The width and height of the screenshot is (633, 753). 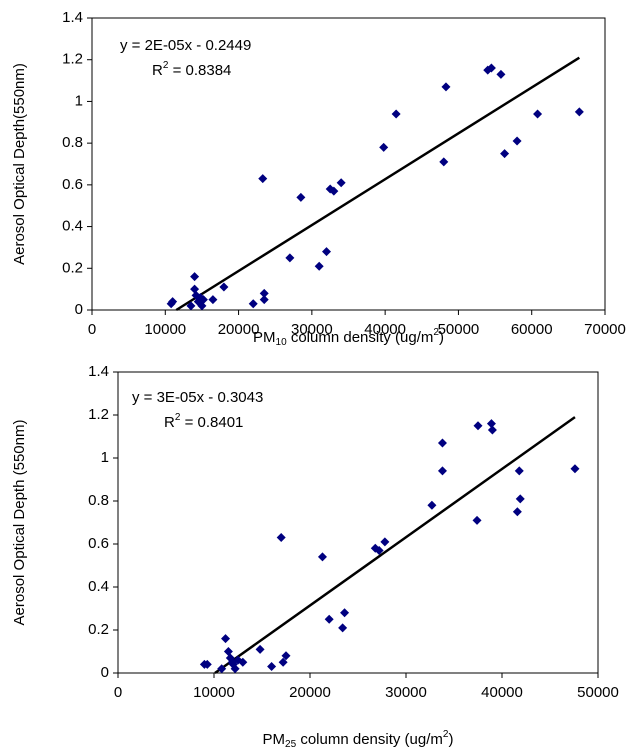 I want to click on x-axis-title: PM10 column density (ug/m2), so click(x=348, y=337).